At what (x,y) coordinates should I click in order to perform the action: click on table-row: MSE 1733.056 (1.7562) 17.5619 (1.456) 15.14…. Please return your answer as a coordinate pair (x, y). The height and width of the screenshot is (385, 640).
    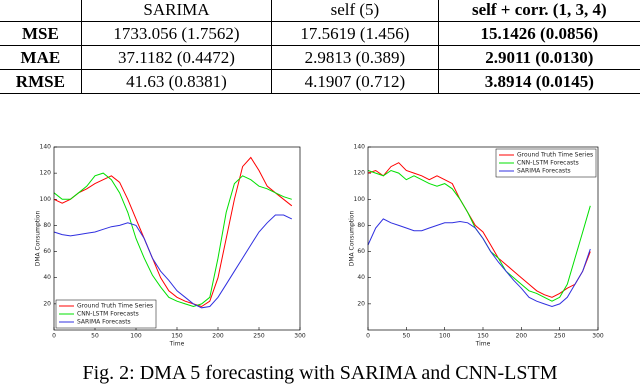
    Looking at the image, I should click on (320, 33).